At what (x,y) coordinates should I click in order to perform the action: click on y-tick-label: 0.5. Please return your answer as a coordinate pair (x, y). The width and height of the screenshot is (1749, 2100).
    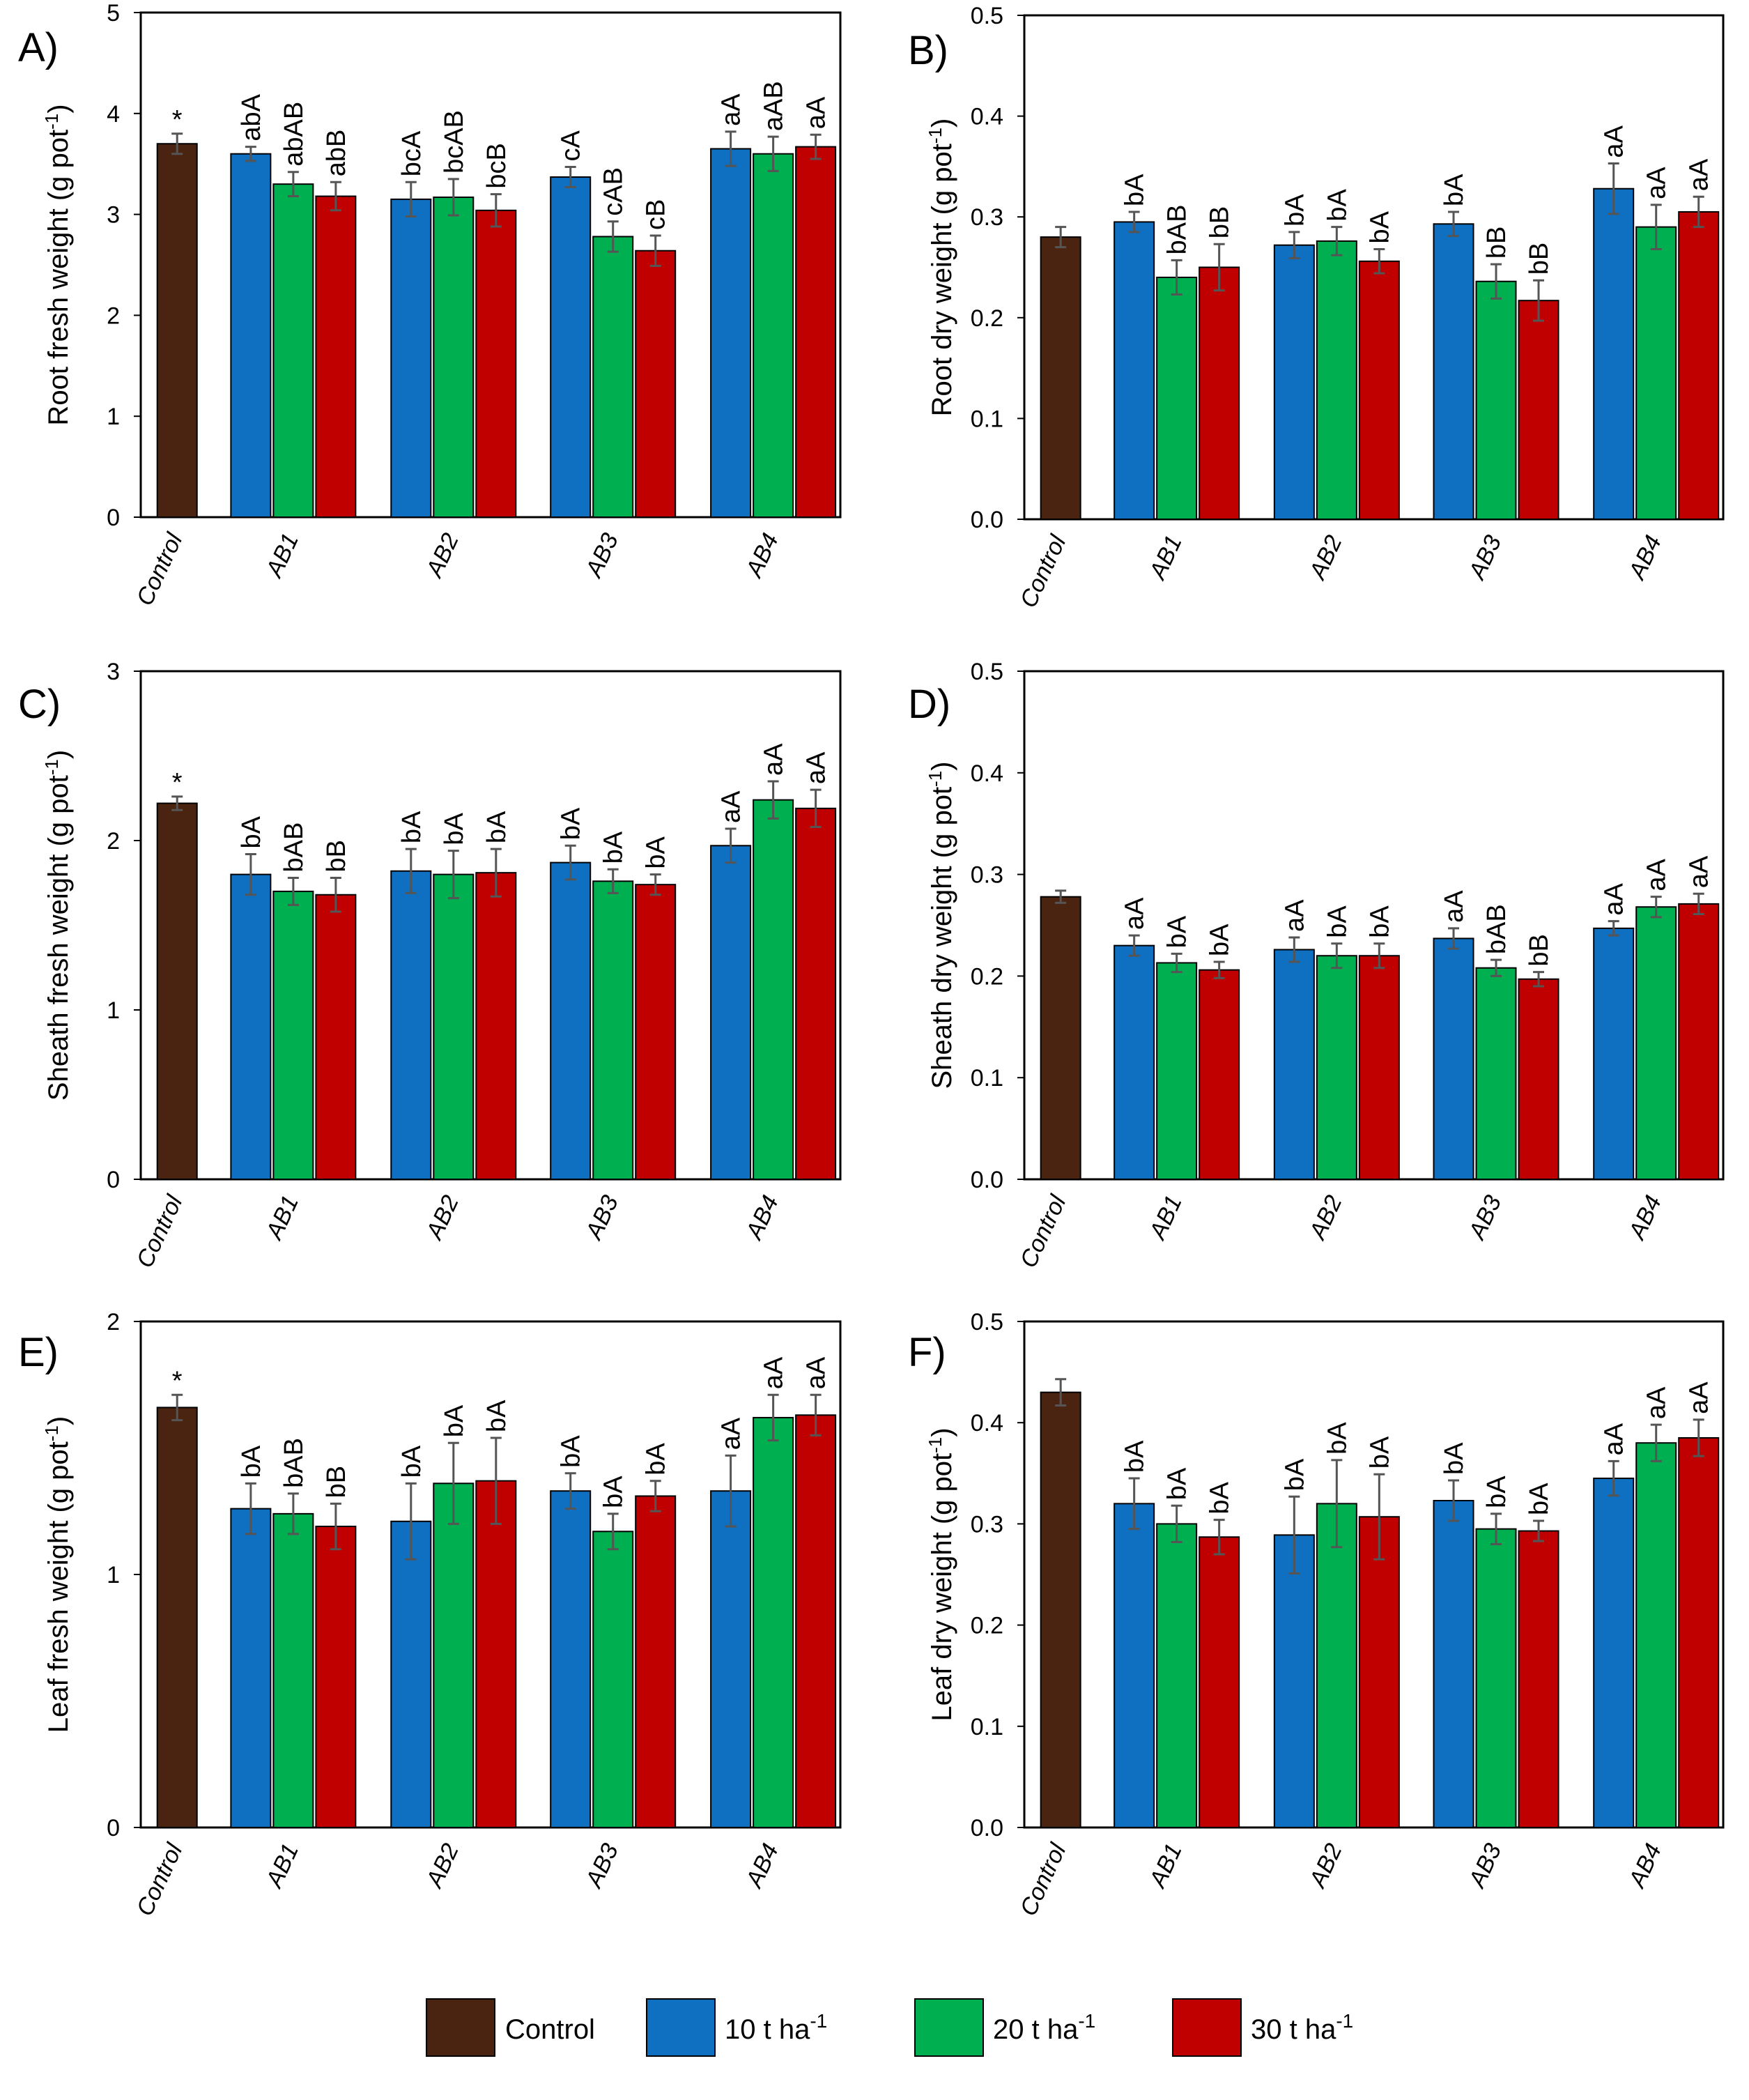
    Looking at the image, I should click on (987, 1322).